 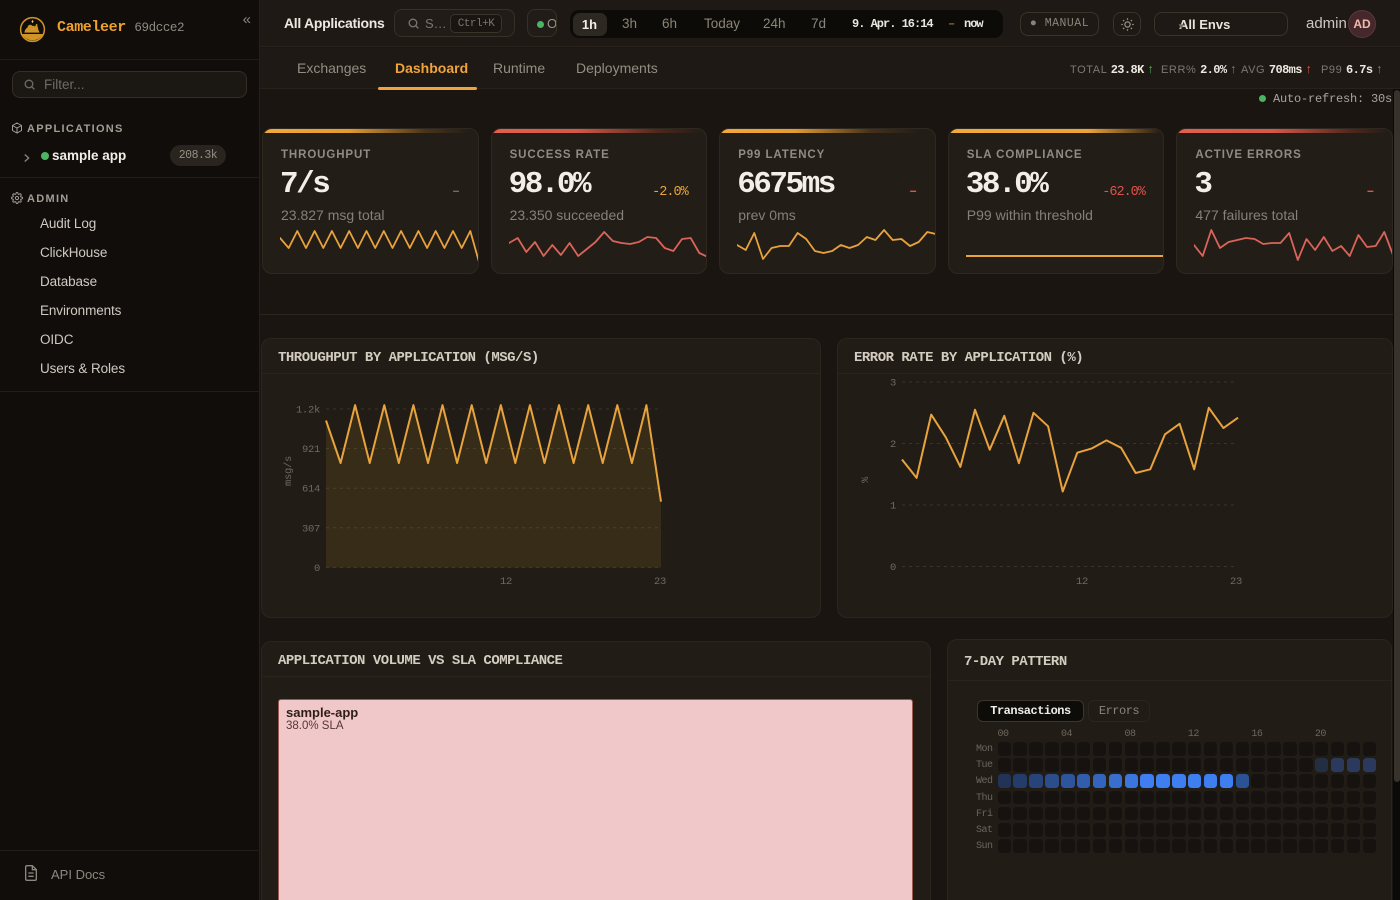 What do you see at coordinates (289, 471) in the screenshot?
I see `svg-text: msg/s` at bounding box center [289, 471].